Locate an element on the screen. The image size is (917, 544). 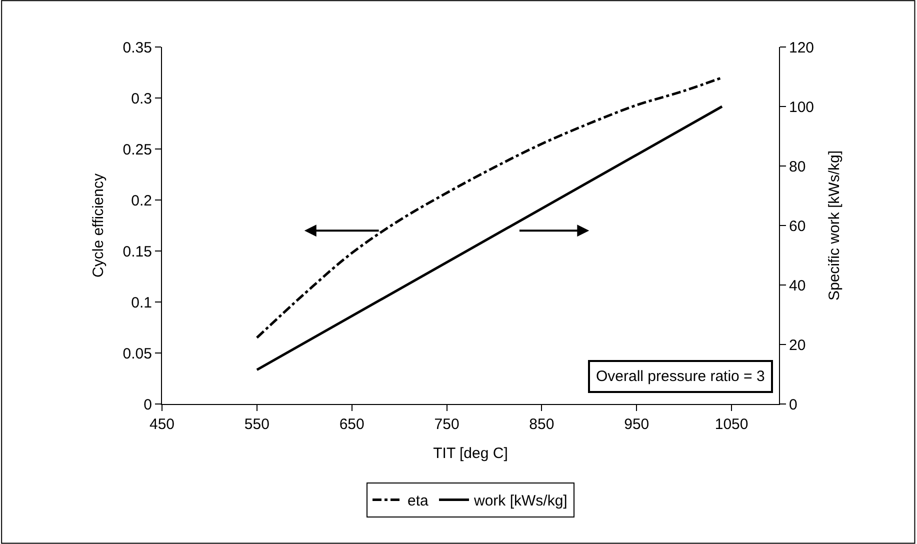
x-tick-label: 850 is located at coordinates (541, 424).